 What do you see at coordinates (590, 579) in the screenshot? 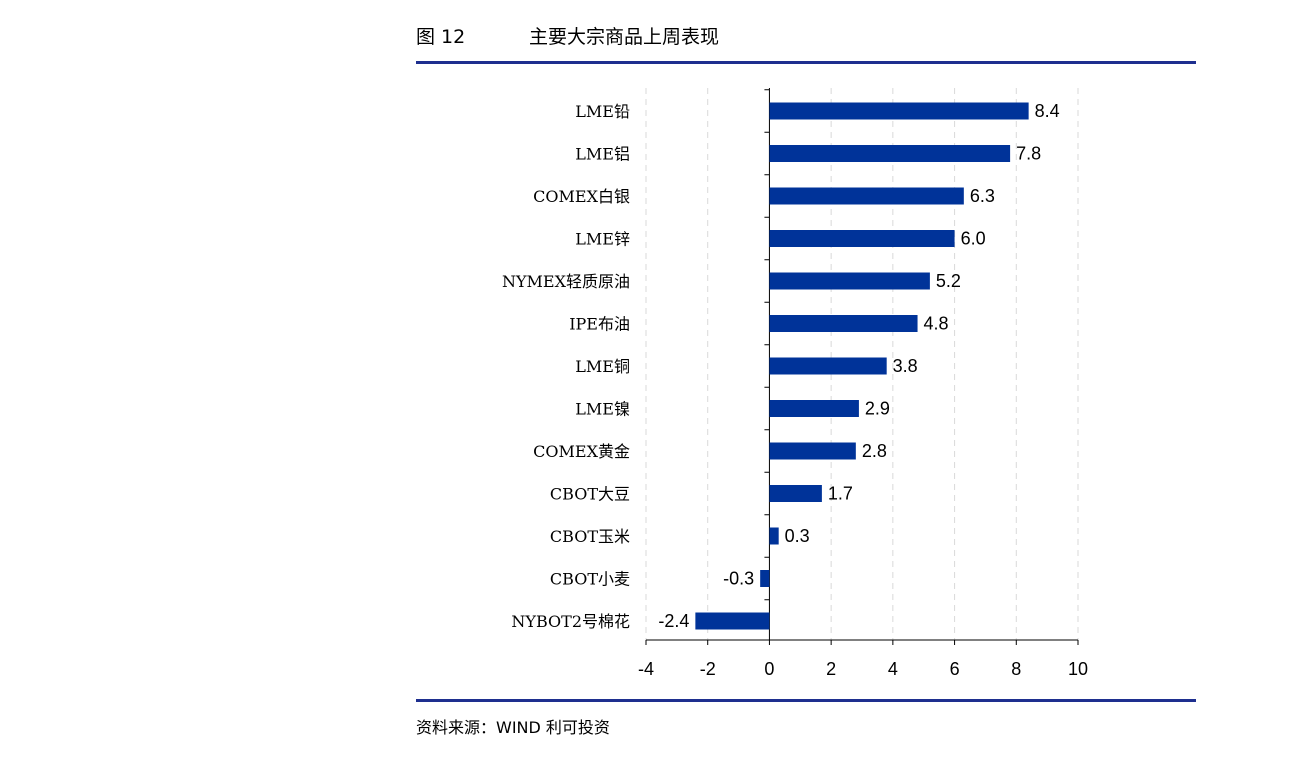
I see `category-label: CBOT小麦` at bounding box center [590, 579].